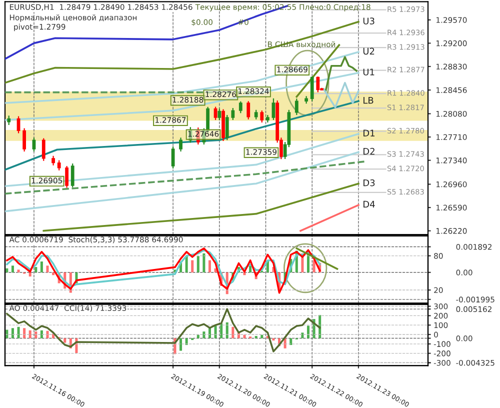  I want to click on series-label: U3, so click(368, 21).